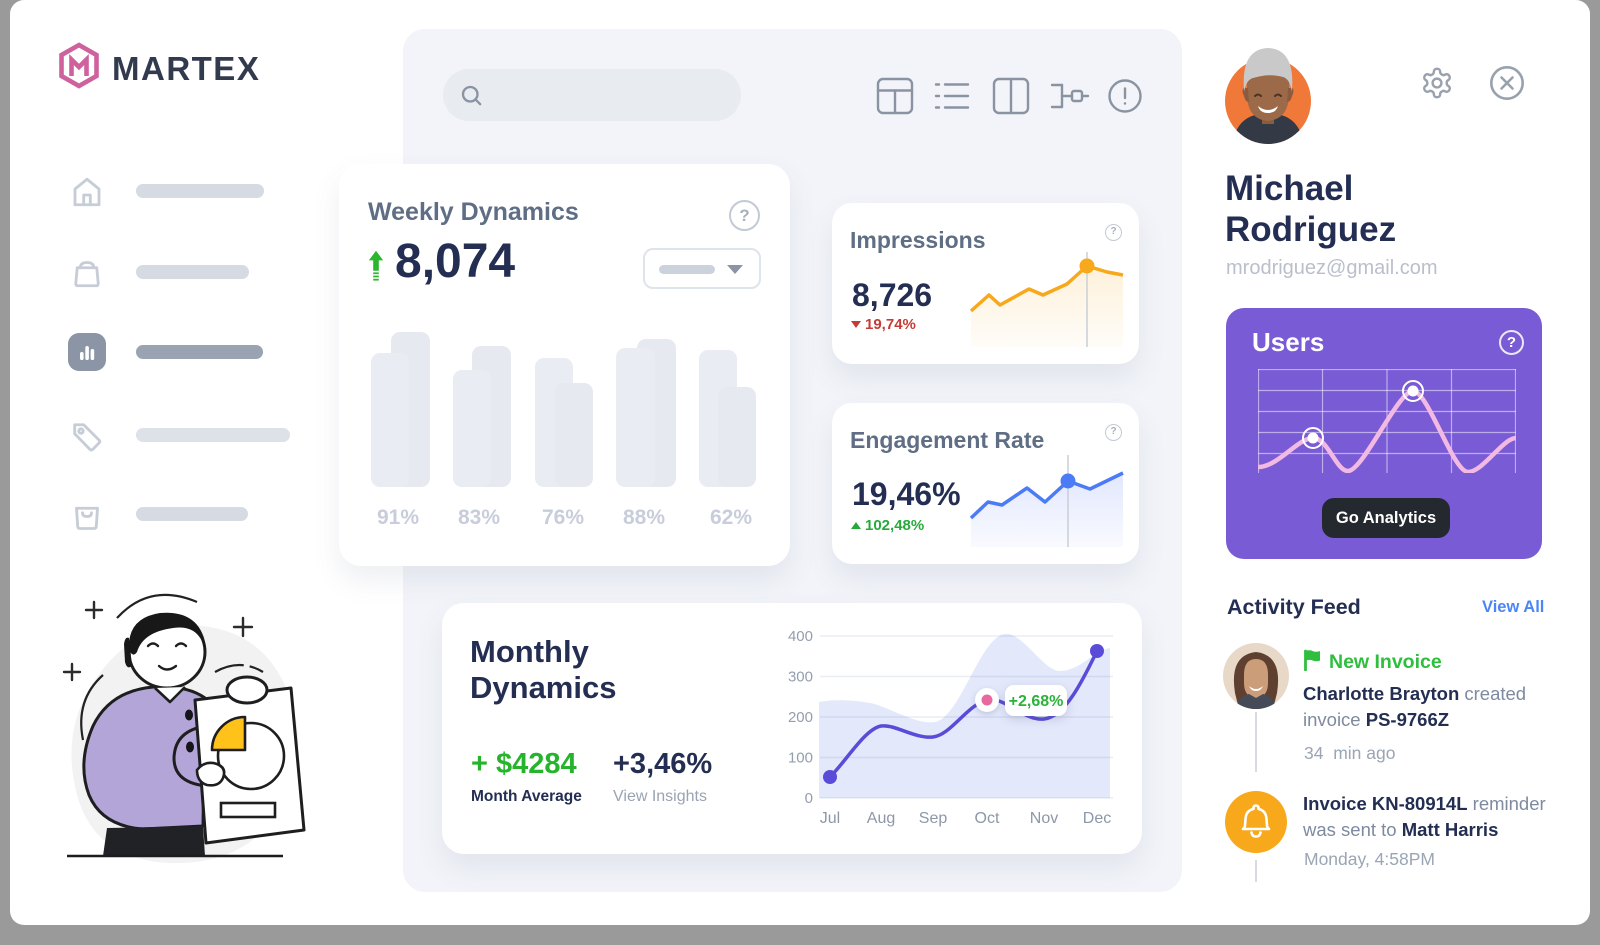 This screenshot has width=1600, height=945. Describe the element at coordinates (830, 818) in the screenshot. I see `svg-text: Jul` at that location.